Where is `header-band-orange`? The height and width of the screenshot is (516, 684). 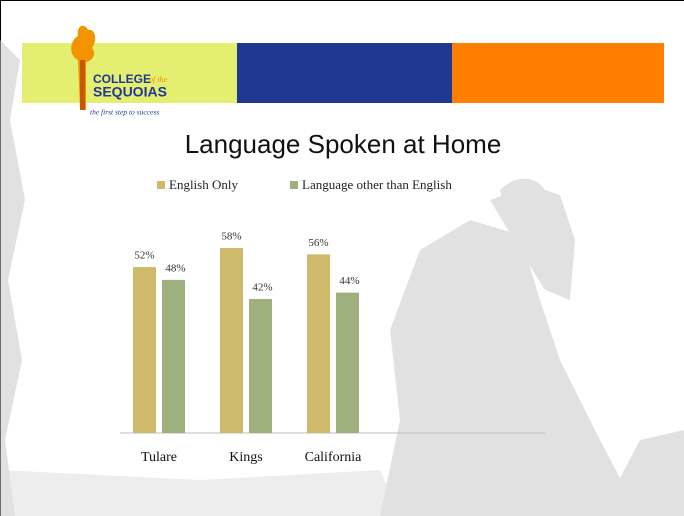 header-band-orange is located at coordinates (558, 73).